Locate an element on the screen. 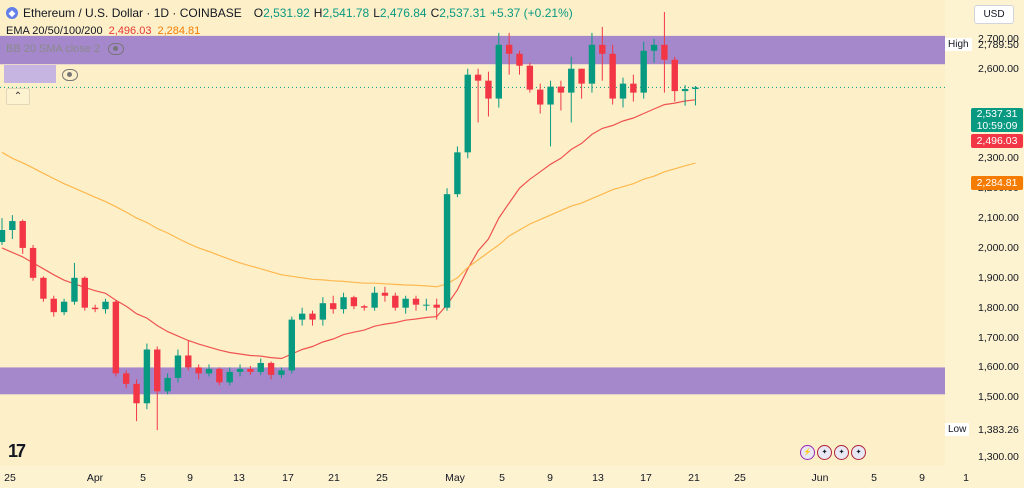 This screenshot has width=1024, height=488. drawing-label-box is located at coordinates (30, 74).